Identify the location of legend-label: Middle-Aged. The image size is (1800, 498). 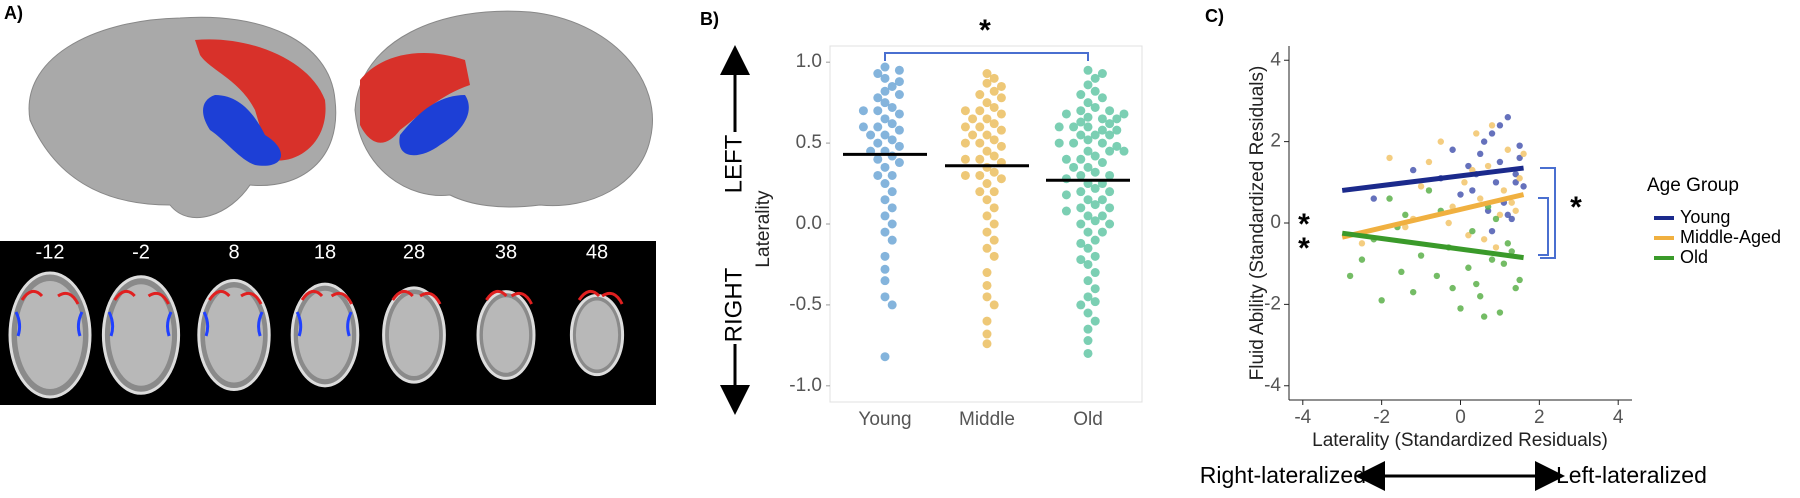
(1730, 237).